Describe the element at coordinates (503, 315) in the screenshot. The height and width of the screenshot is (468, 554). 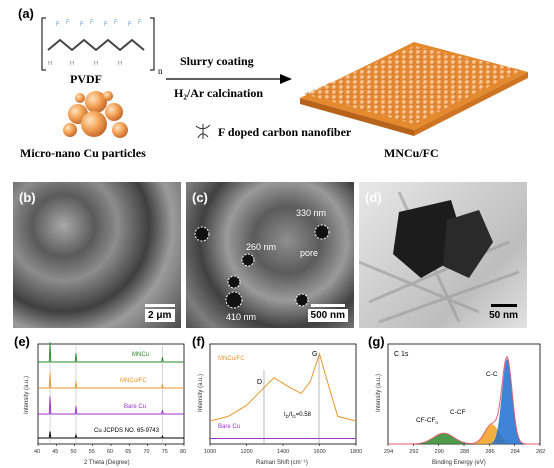
I see `scale-label-d: 50 nm` at that location.